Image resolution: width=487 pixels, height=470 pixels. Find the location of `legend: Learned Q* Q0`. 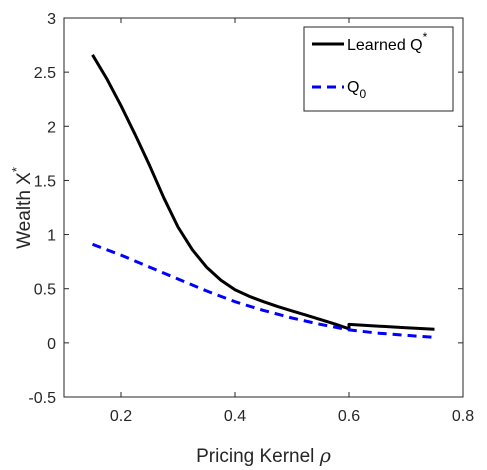

legend: Learned Q* Q0 is located at coordinates (378, 69).